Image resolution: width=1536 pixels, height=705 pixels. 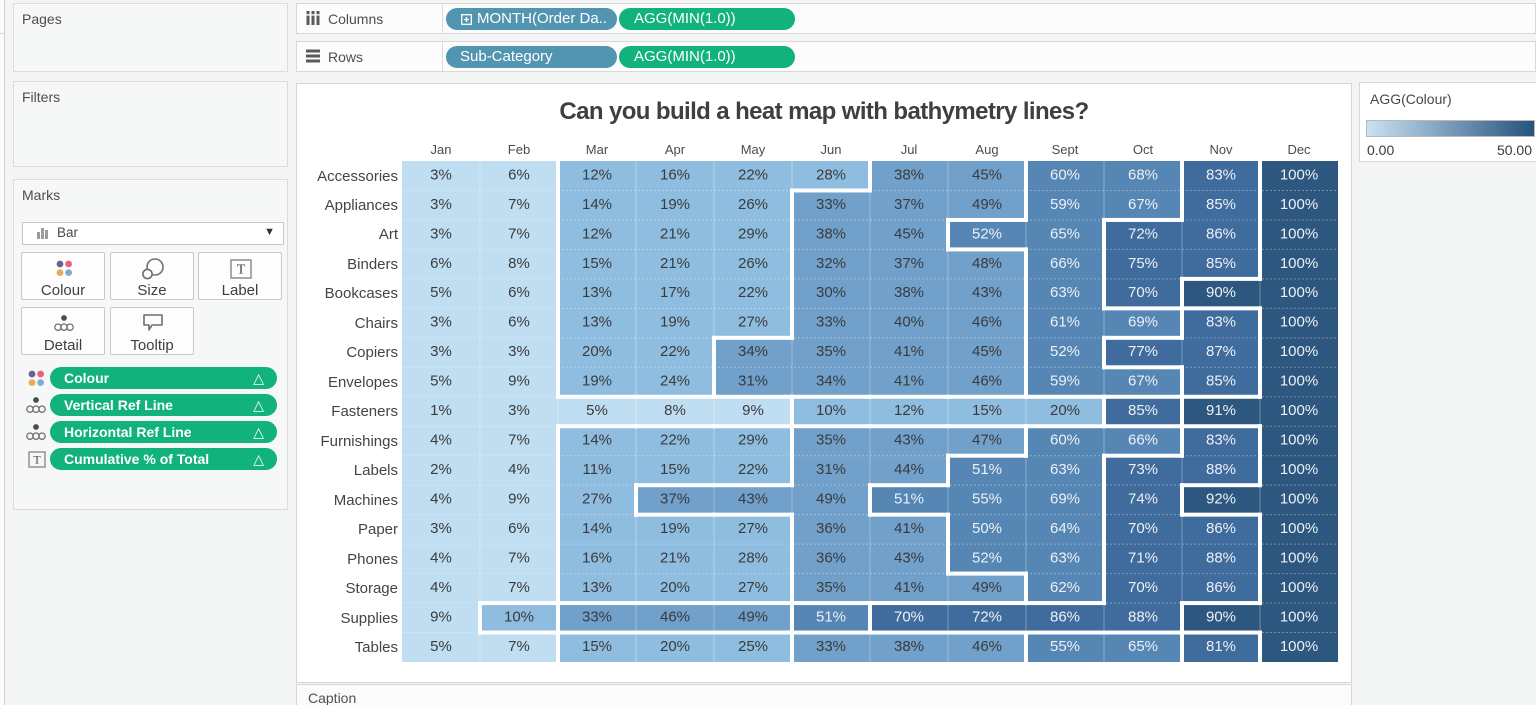 What do you see at coordinates (441, 616) in the screenshot?
I see `svg-text: 9%` at bounding box center [441, 616].